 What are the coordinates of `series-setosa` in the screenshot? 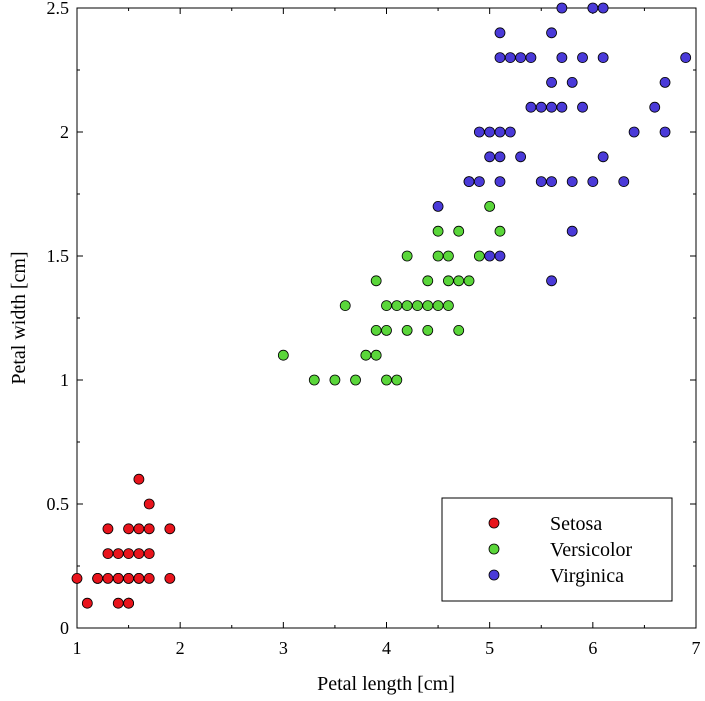 It's located at (123, 541).